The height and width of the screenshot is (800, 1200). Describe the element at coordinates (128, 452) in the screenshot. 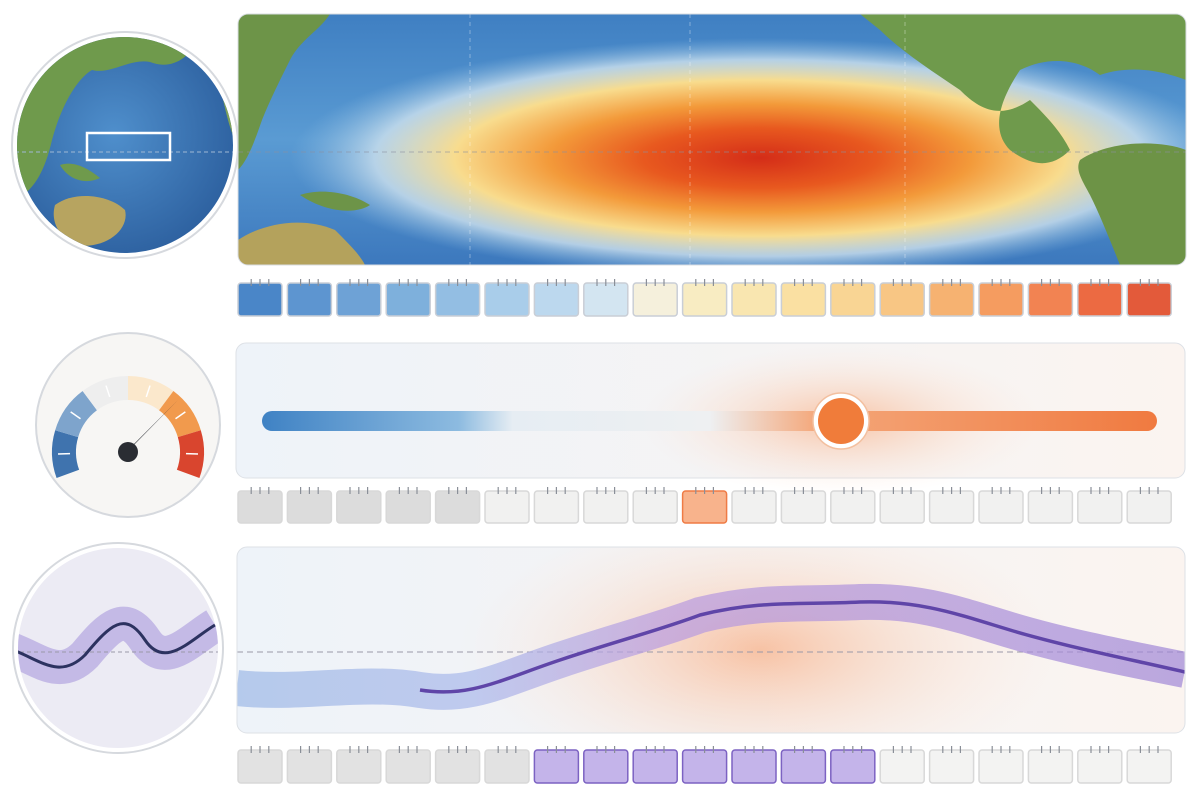

I see `gauge-hub` at that location.